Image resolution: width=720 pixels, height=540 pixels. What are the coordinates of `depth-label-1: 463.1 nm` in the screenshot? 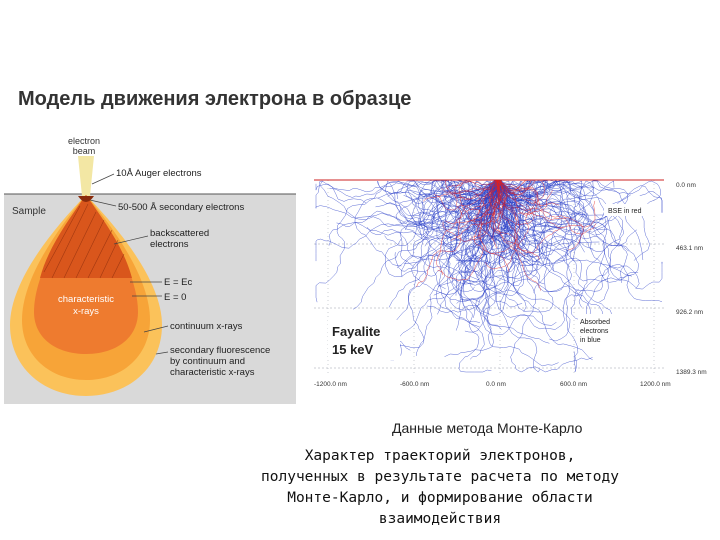 It's located at (689, 248).